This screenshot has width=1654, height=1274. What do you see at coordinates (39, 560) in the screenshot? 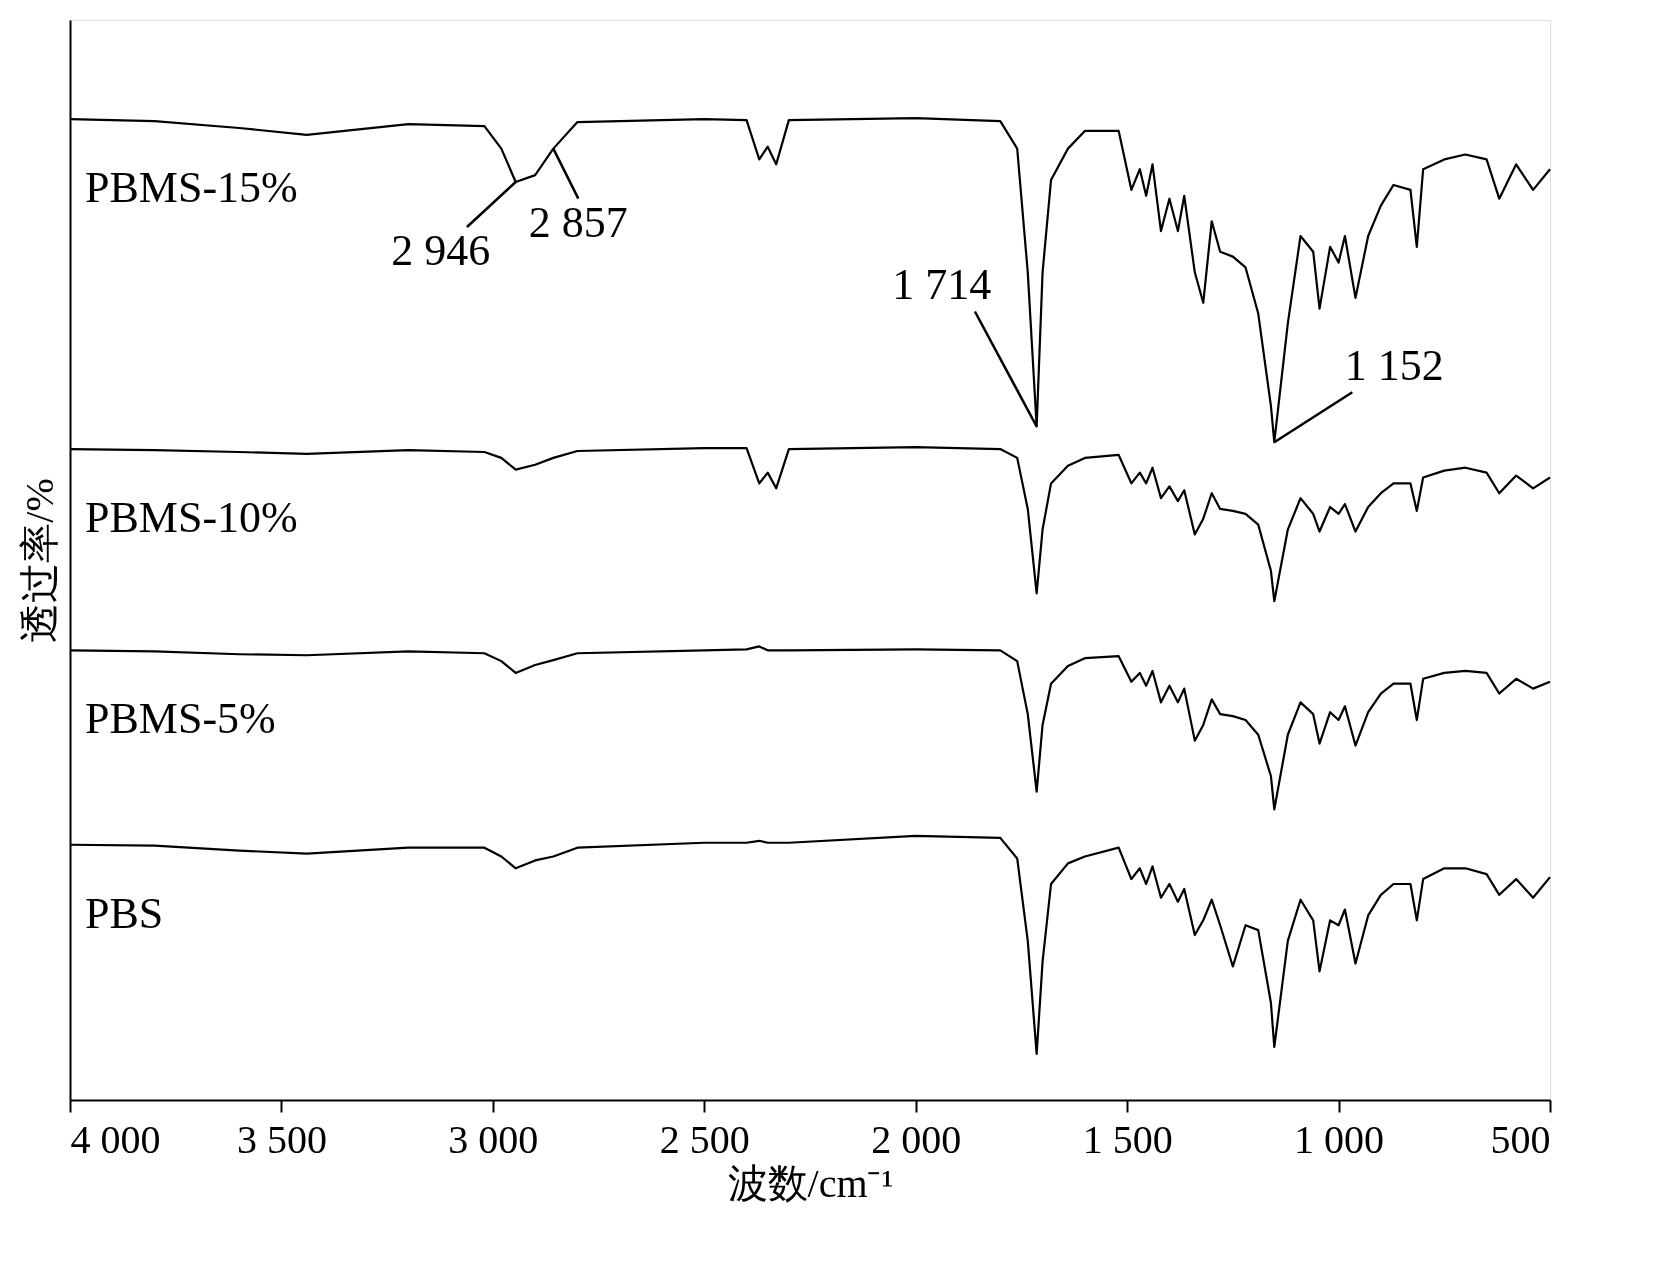
I see `y-axis-title: 透过率/%` at bounding box center [39, 560].